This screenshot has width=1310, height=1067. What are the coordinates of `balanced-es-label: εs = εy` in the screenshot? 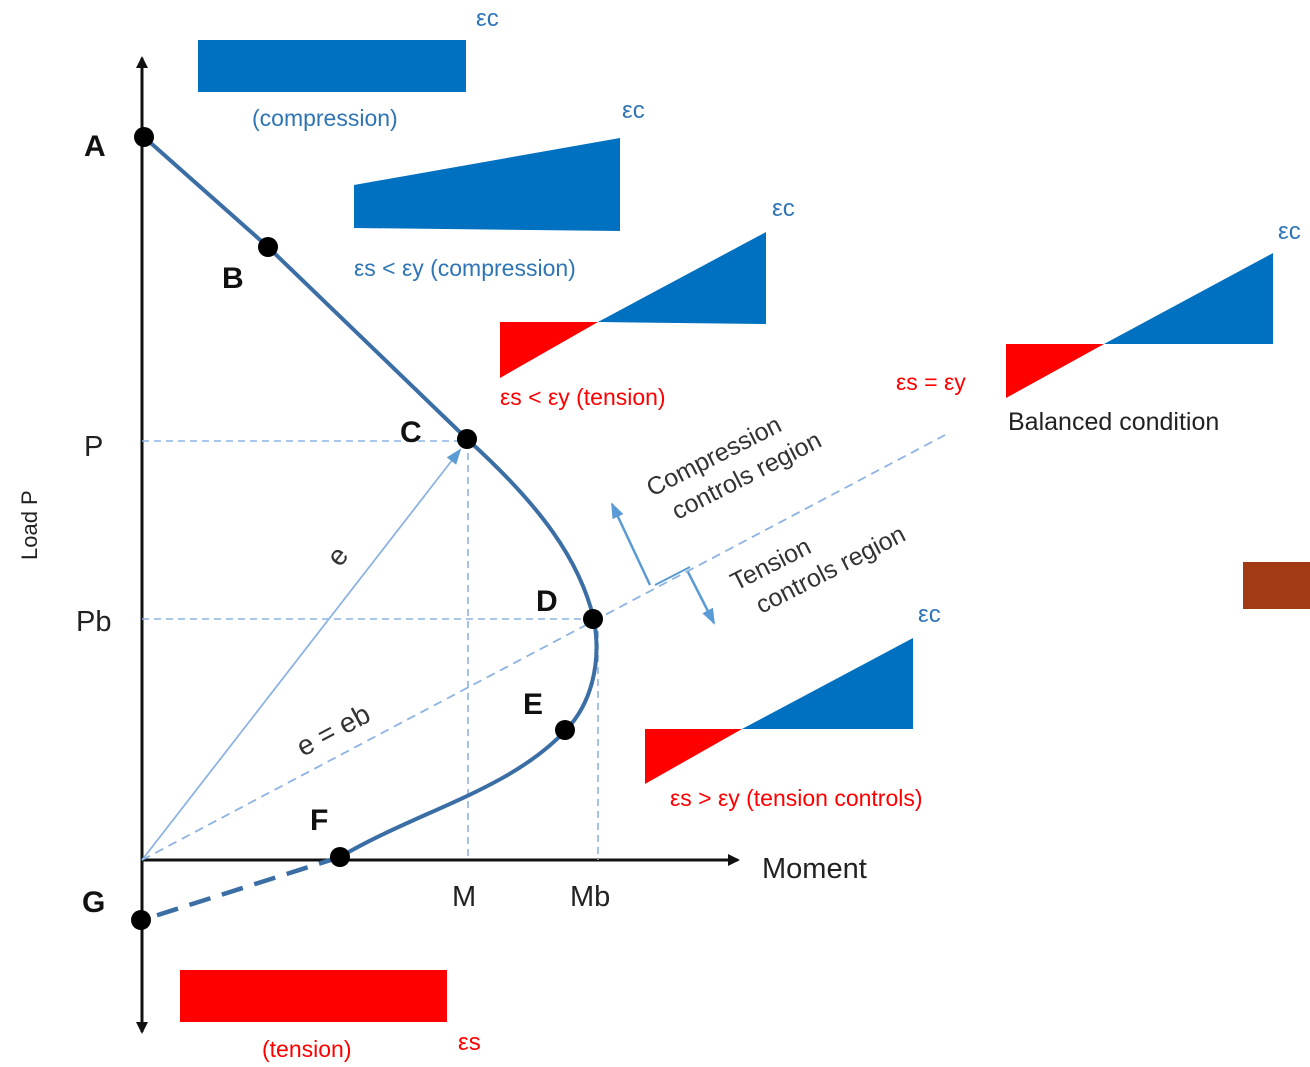 It's located at (931, 382).